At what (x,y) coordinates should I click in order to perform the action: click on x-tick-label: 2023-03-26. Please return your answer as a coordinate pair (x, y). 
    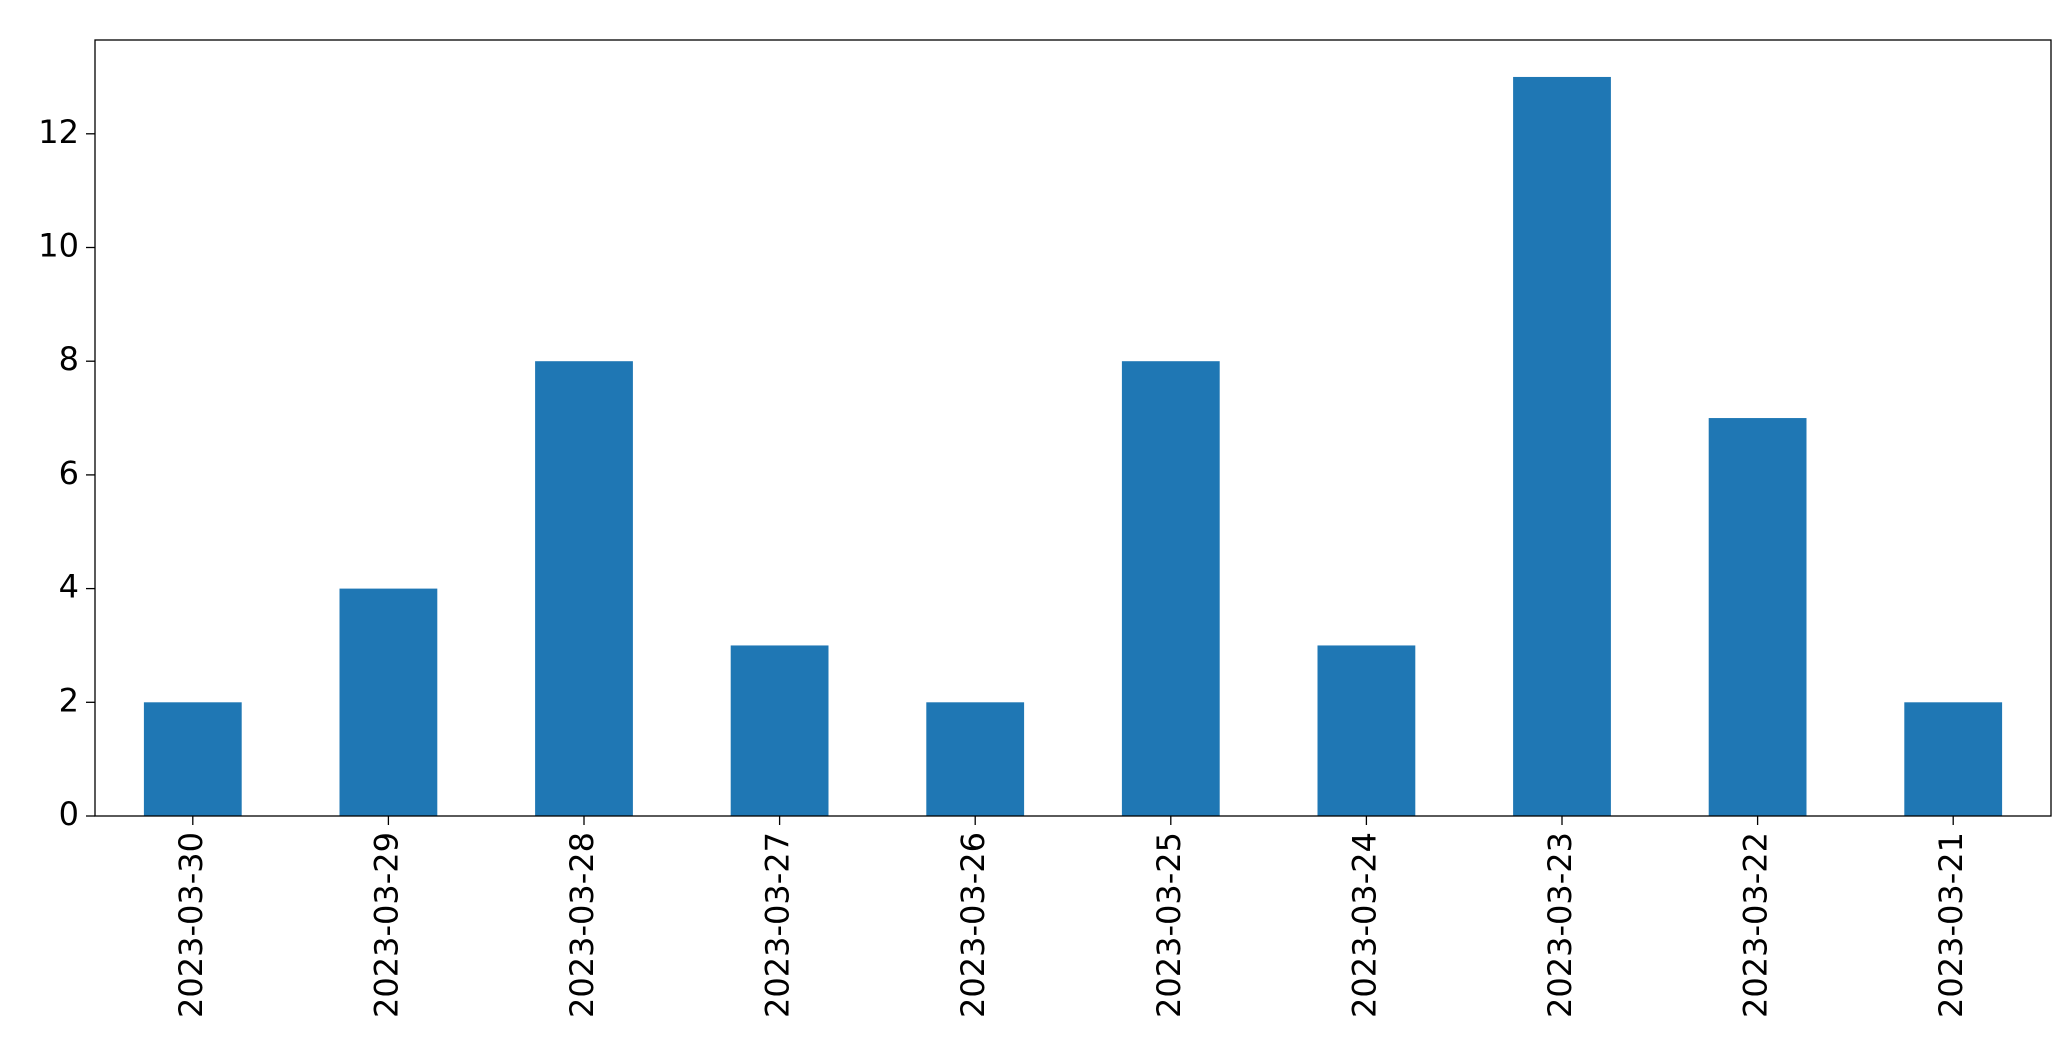
    Looking at the image, I should click on (973, 925).